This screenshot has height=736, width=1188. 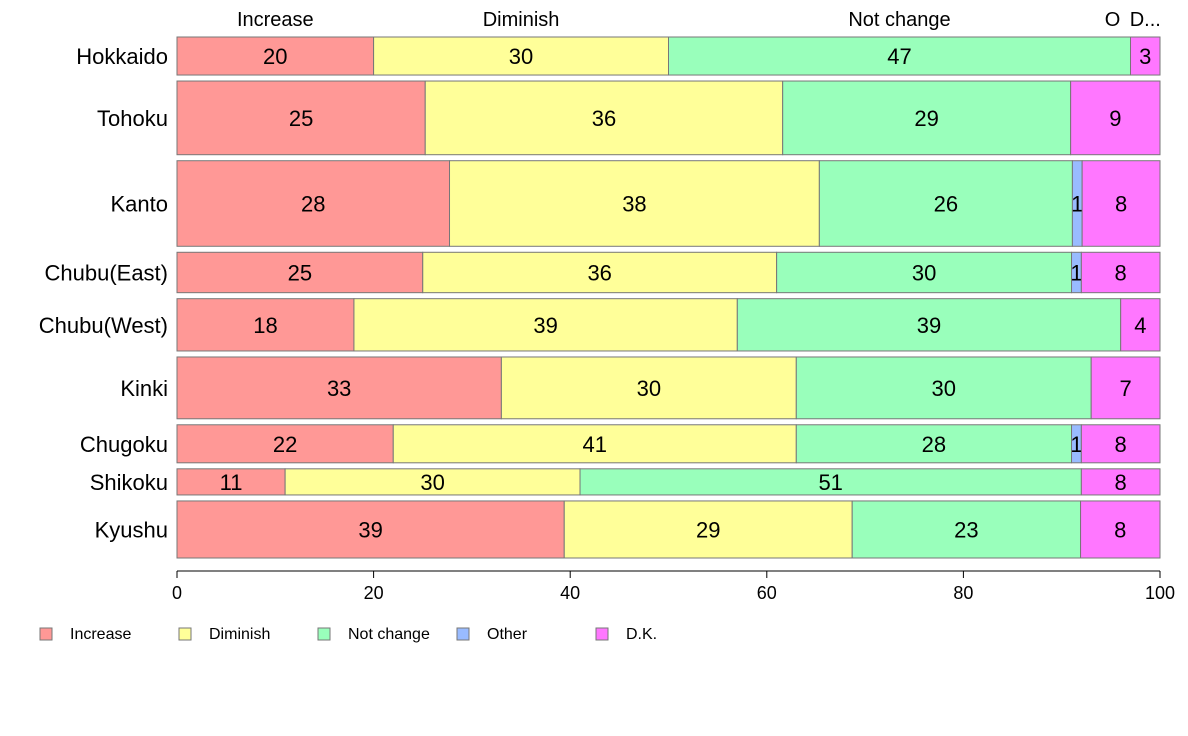 What do you see at coordinates (106, 272) in the screenshot?
I see `region-label-3: Chubu(East)` at bounding box center [106, 272].